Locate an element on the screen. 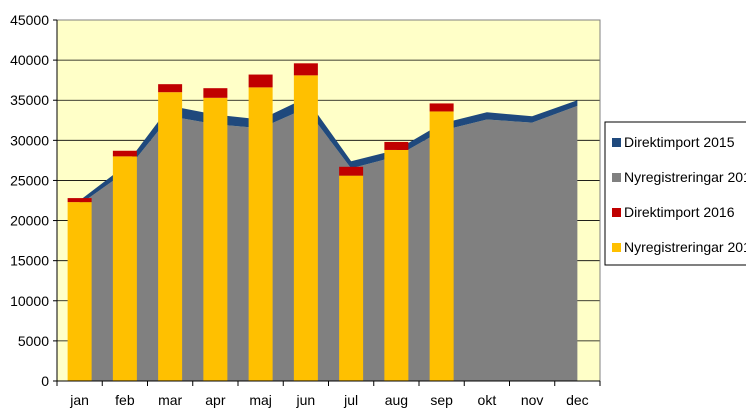 The height and width of the screenshot is (419, 746). x-tick-label: mar is located at coordinates (170, 400).